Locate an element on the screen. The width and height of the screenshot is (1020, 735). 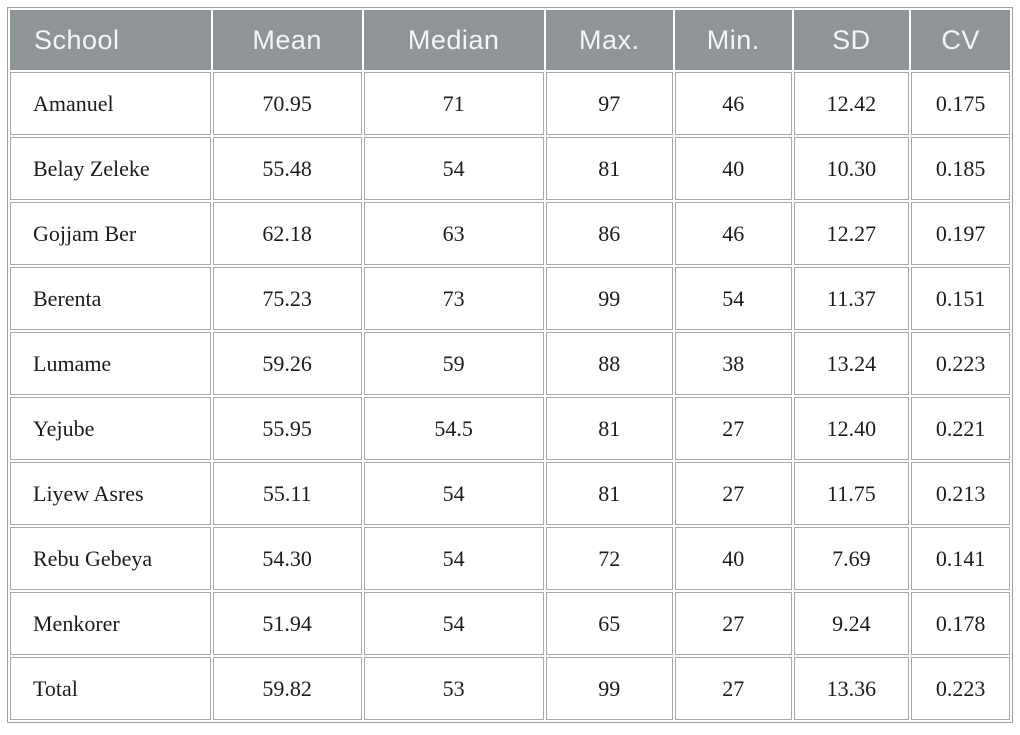
cell-school-name: Menkorer is located at coordinates (110, 623).